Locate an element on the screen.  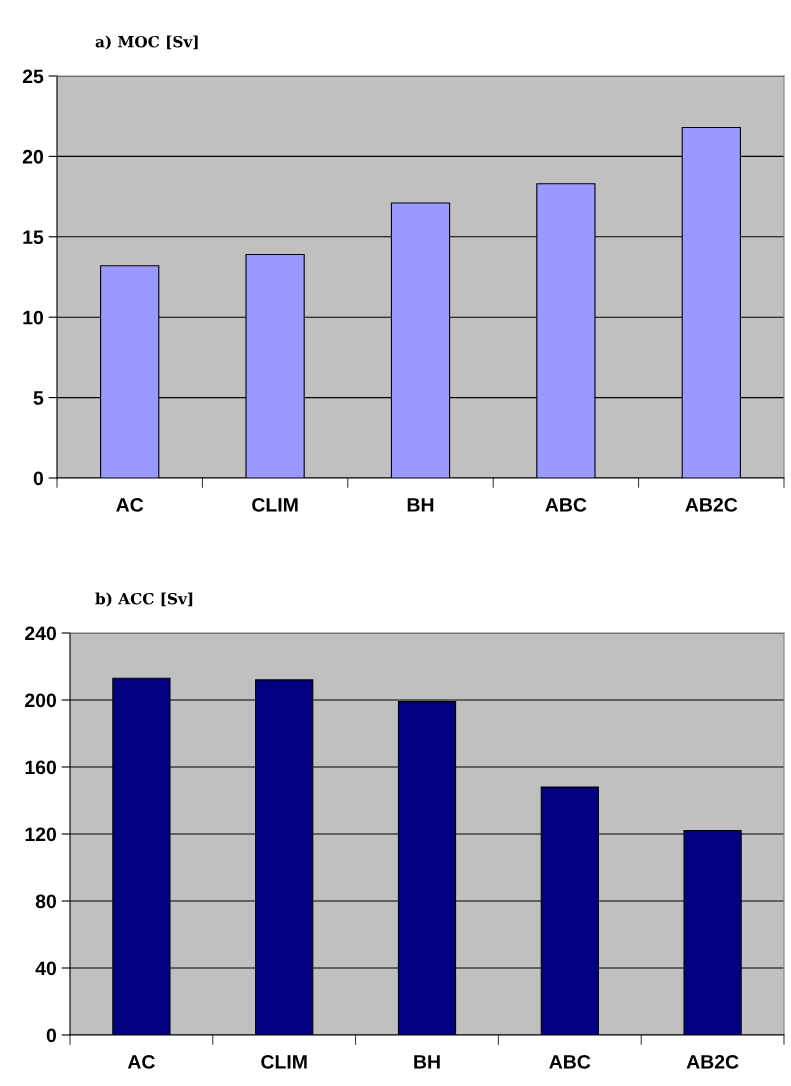
chart-title: a) MOC [Sv] is located at coordinates (146, 42).